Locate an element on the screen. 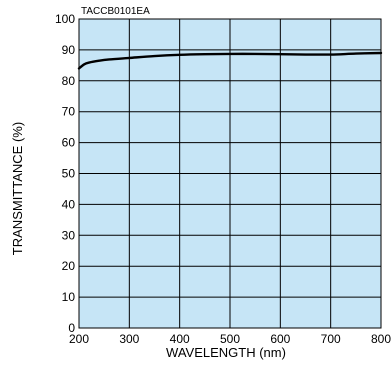 The width and height of the screenshot is (392, 377). x-tick-labels: 200 300 400 500 600 700 800 is located at coordinates (230, 339).